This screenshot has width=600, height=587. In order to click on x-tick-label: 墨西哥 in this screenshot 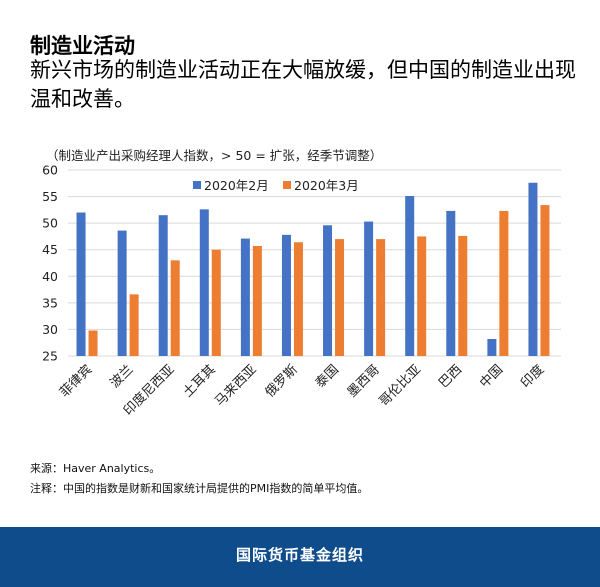, I will do `click(364, 381)`.